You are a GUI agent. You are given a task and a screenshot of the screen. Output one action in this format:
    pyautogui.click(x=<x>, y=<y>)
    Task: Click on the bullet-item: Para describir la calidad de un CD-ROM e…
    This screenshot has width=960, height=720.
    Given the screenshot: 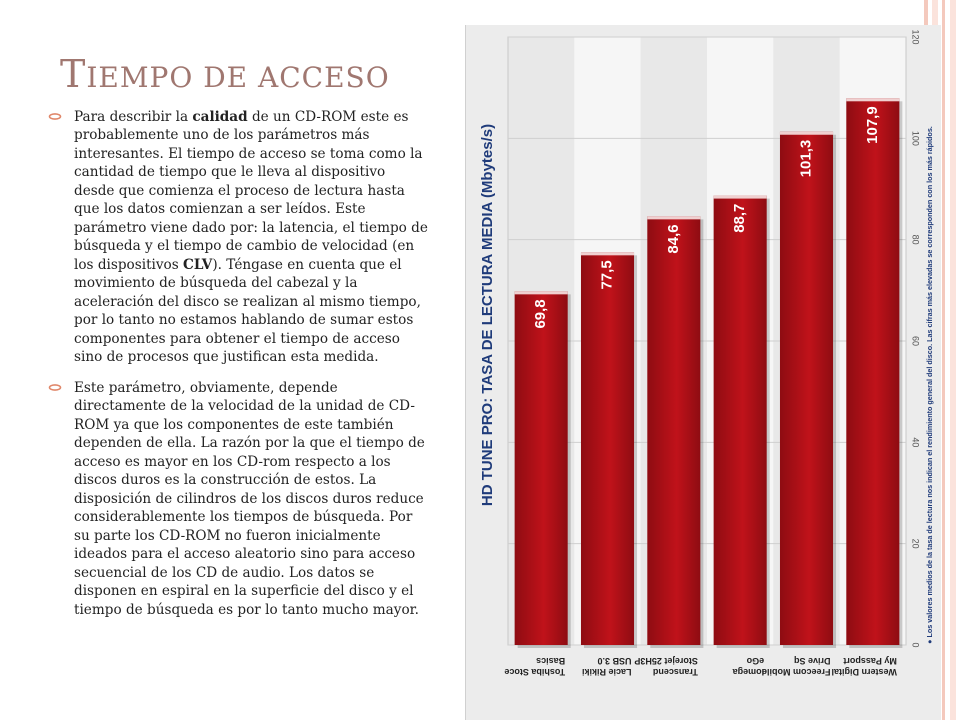 What is the action you would take?
    pyautogui.click(x=238, y=237)
    